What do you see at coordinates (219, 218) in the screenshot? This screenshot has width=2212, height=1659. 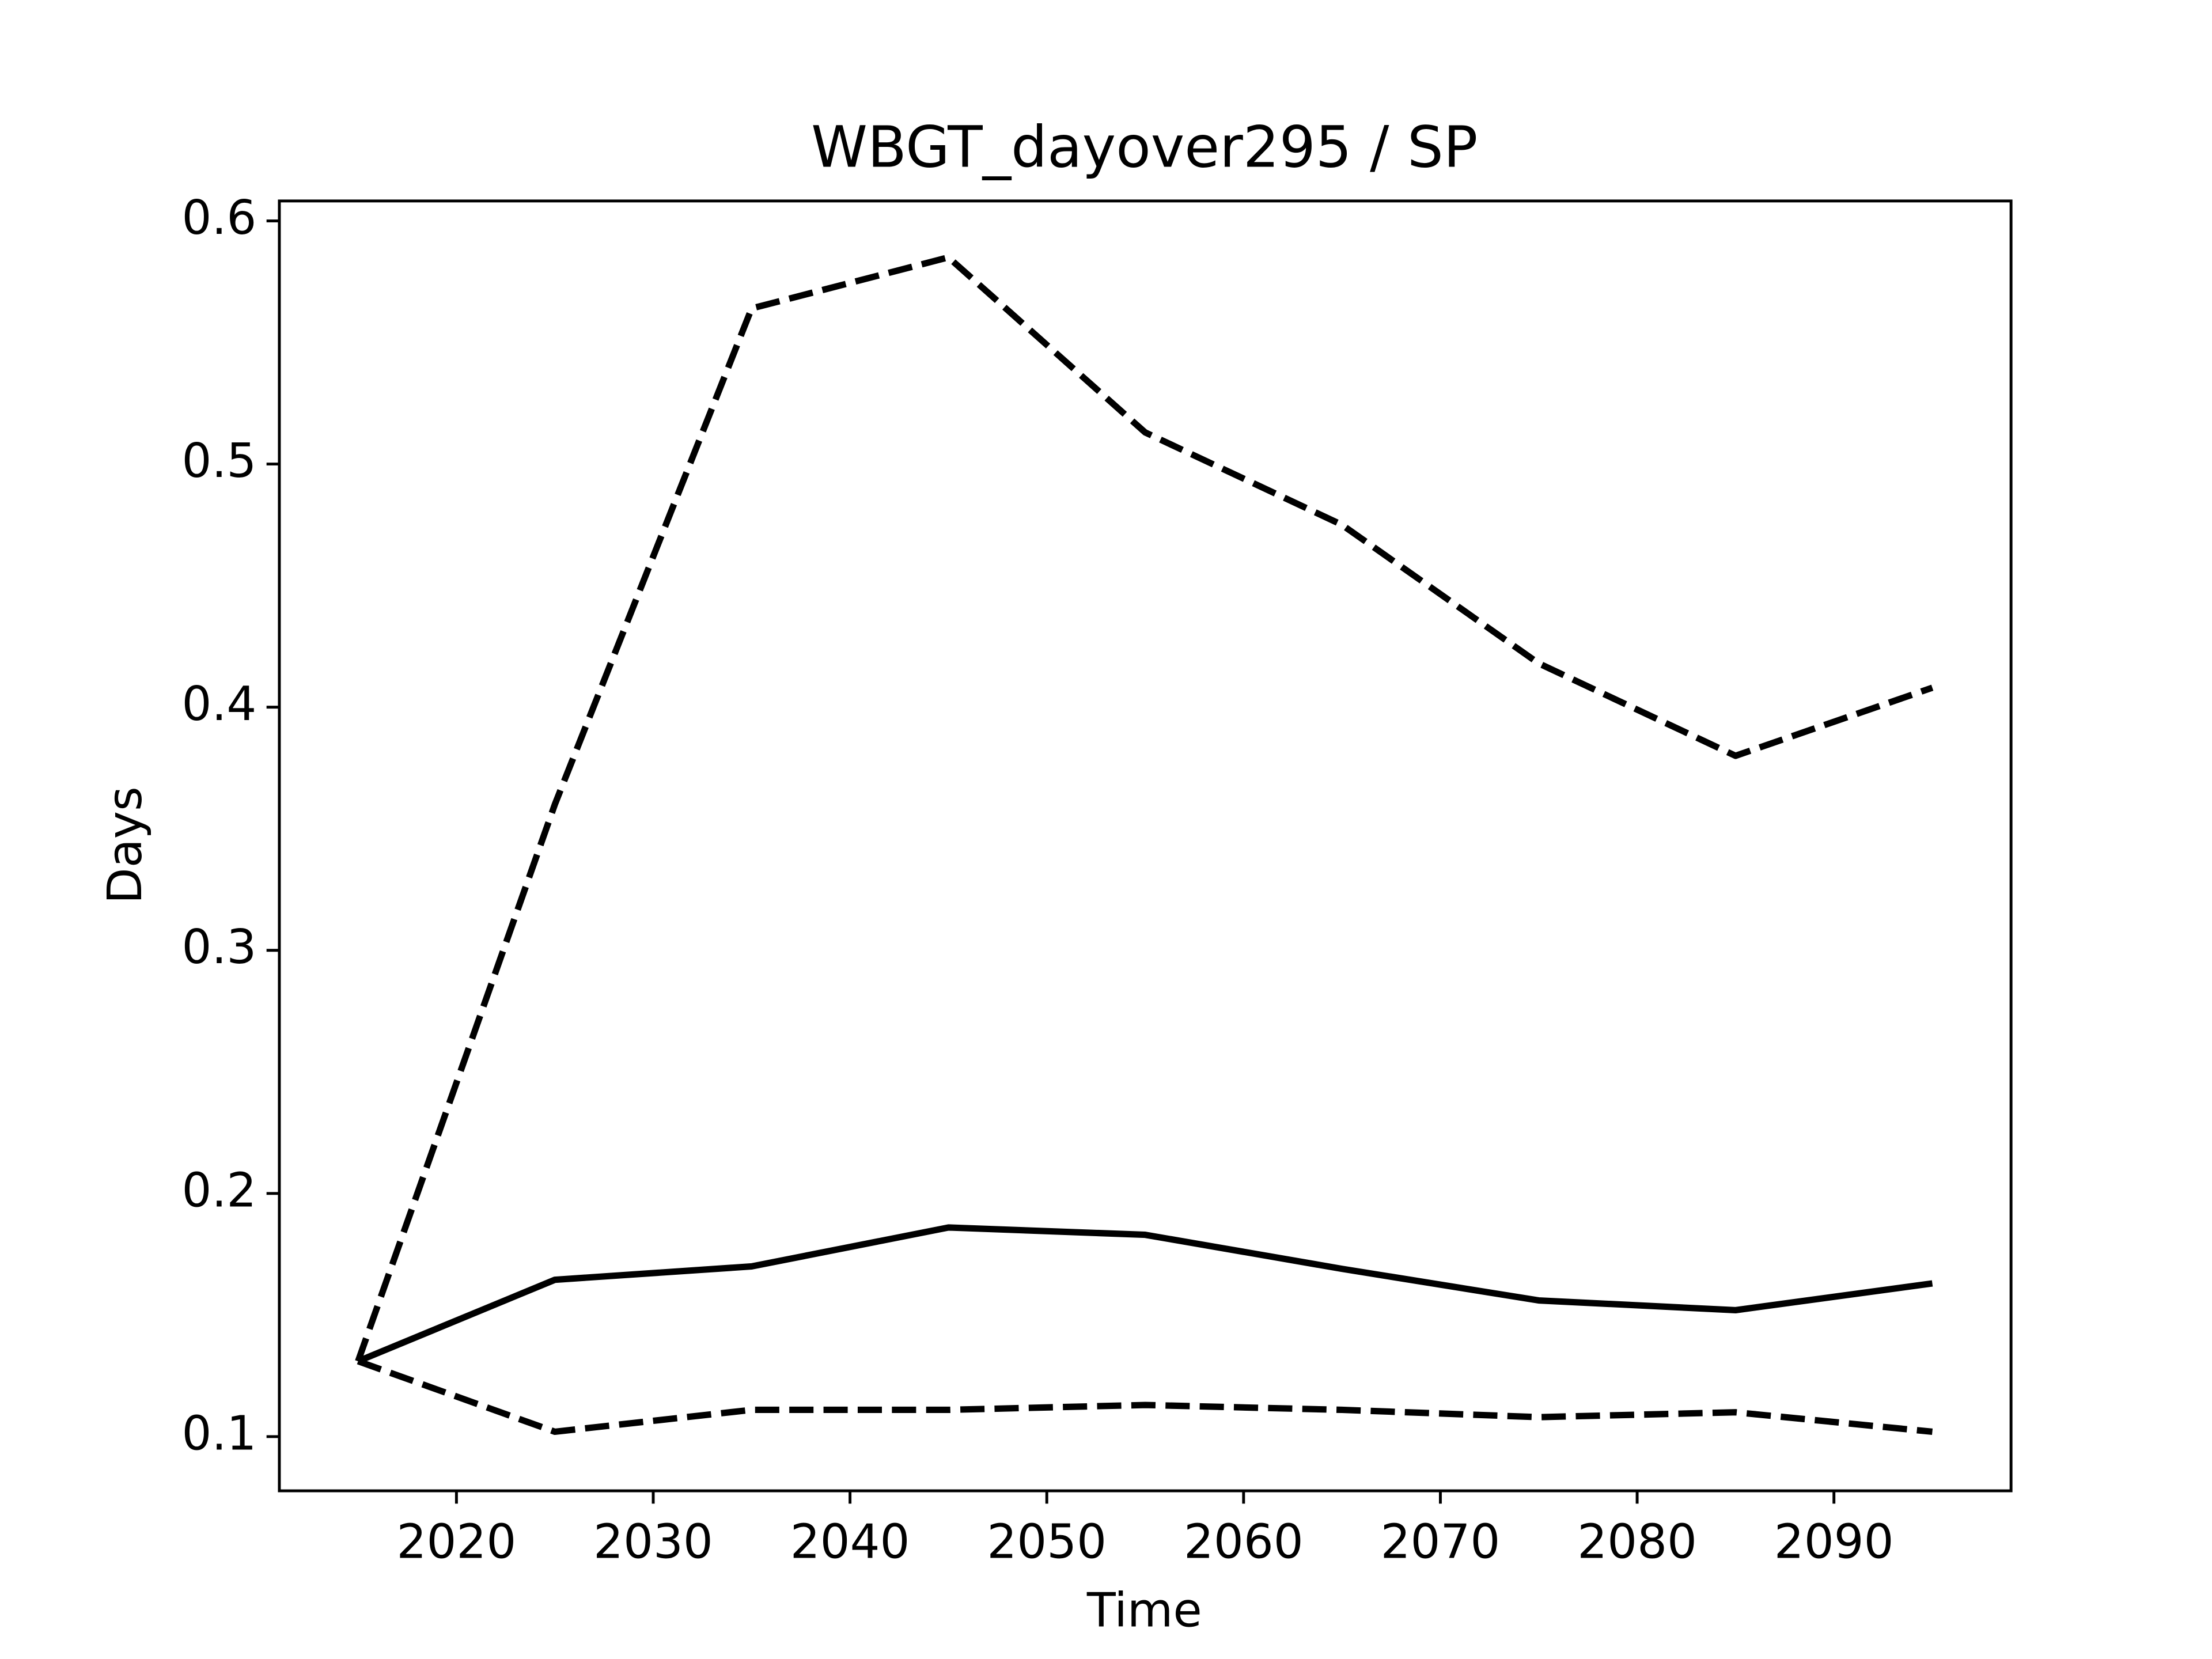 I see `y-tick-label: 0.6` at bounding box center [219, 218].